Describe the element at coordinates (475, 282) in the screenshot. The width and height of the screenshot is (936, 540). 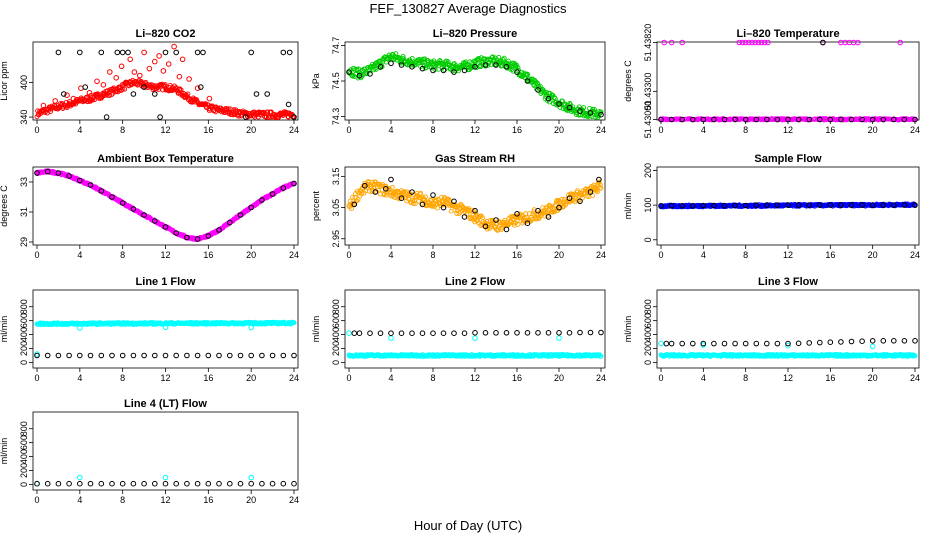
I see `panel-title: Line 2 Flow` at that location.